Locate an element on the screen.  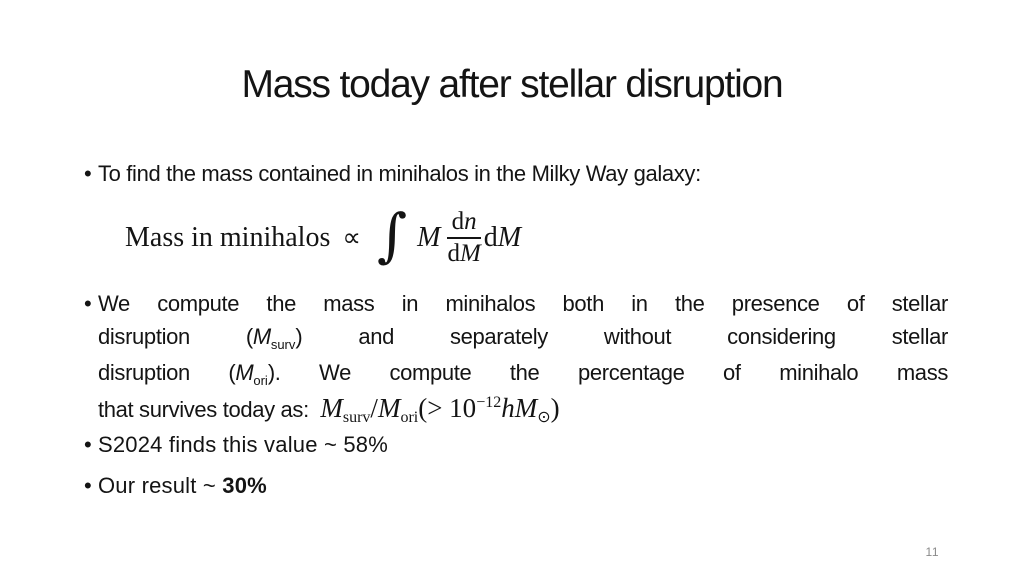
text-segment: Our result ~ is located at coordinates (160, 485).